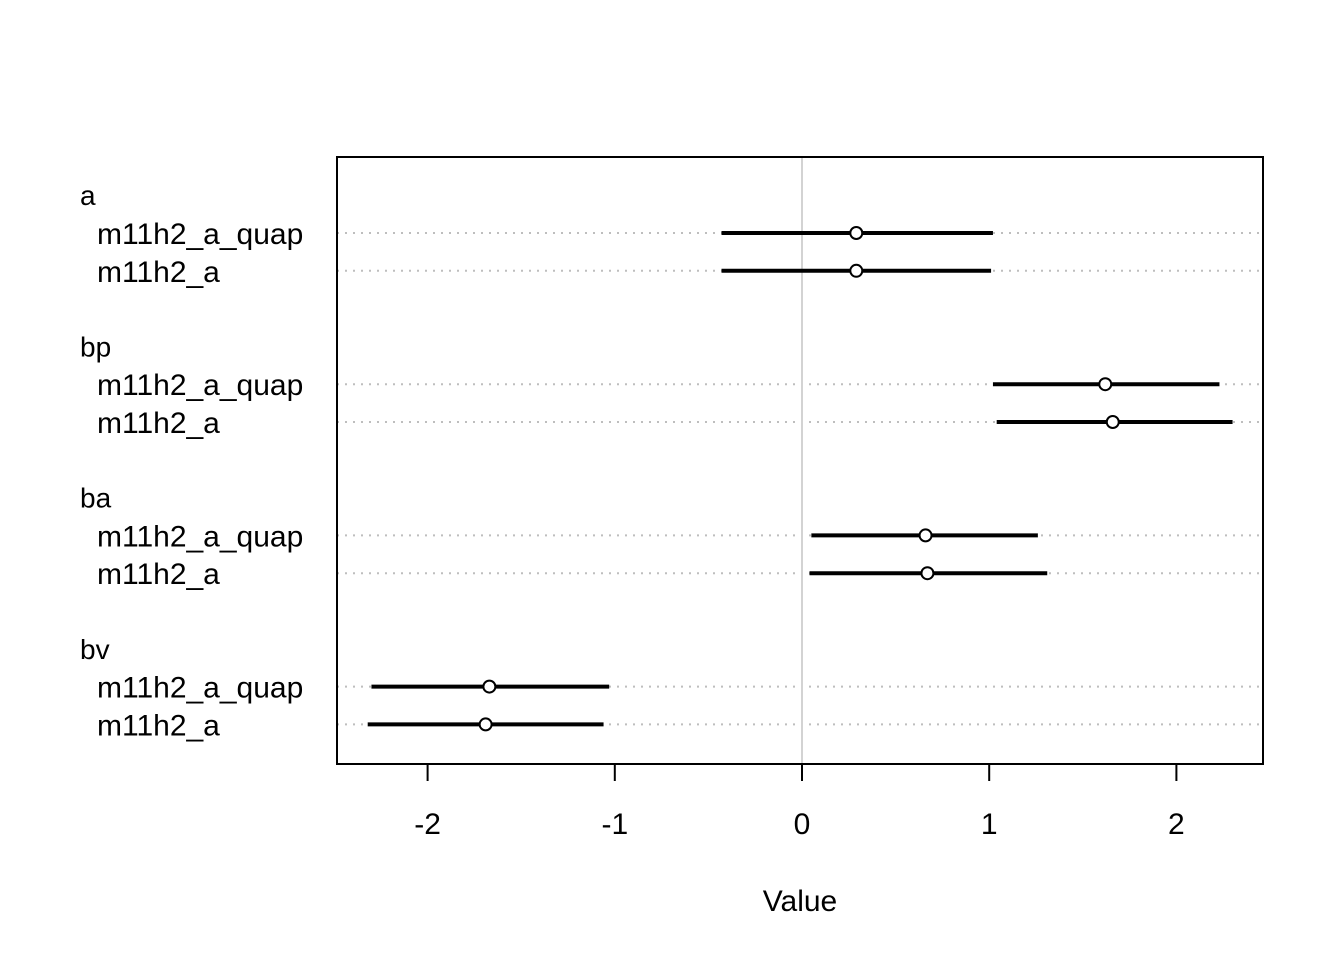  I want to click on group-label: bv, so click(95, 649).